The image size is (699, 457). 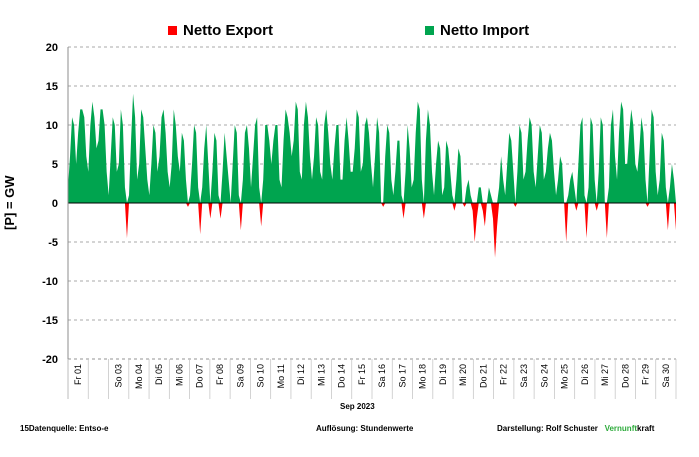 I want to click on x-tick-label: Di 19, so click(x=443, y=374).